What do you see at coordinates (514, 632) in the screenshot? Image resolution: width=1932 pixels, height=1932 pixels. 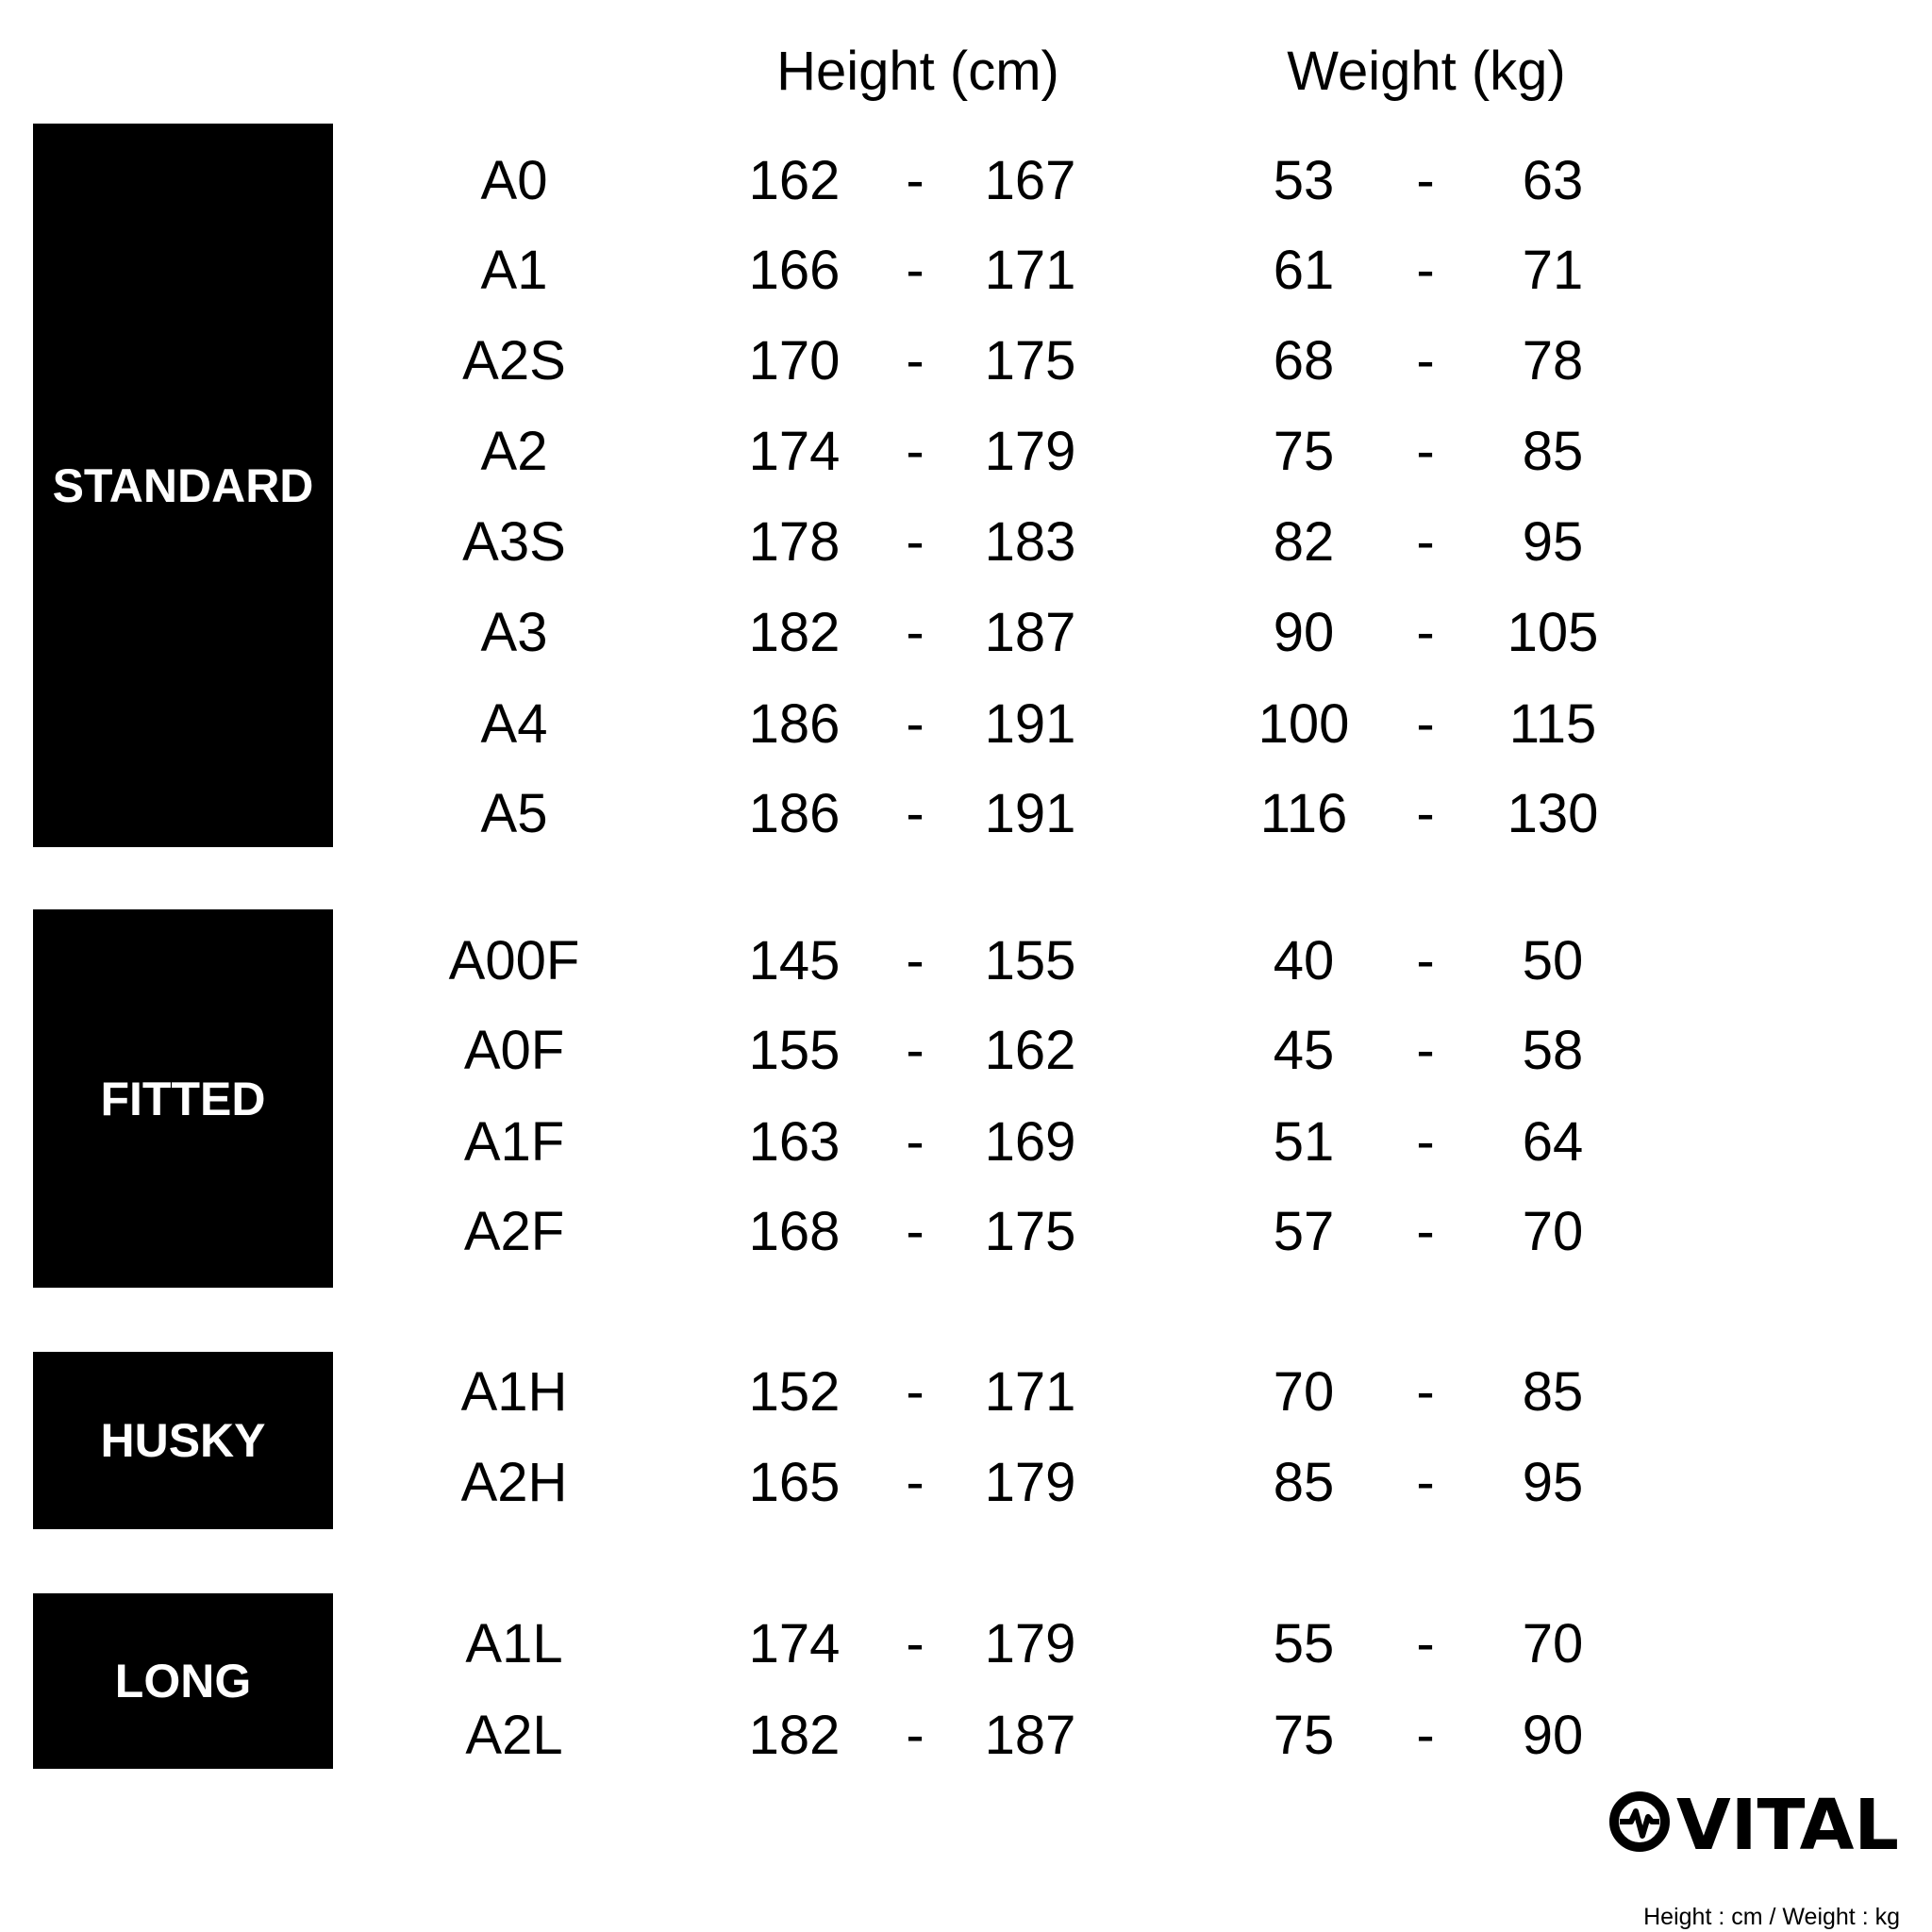 I see `cell-size: A3` at bounding box center [514, 632].